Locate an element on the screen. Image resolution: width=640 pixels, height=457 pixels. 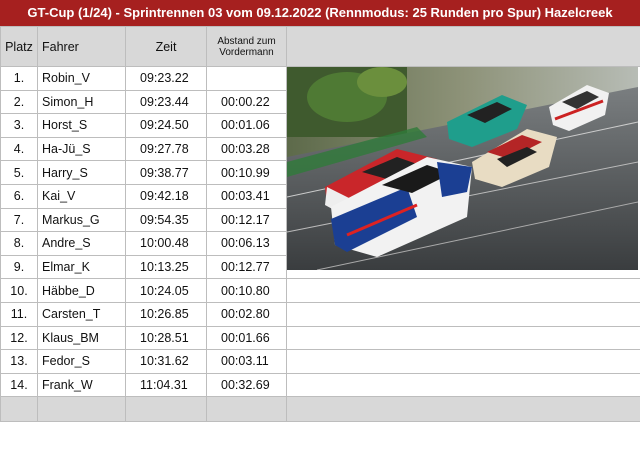
table-row: 2. Simon_H 09:23.44 00:00.22 is located at coordinates (320, 102).